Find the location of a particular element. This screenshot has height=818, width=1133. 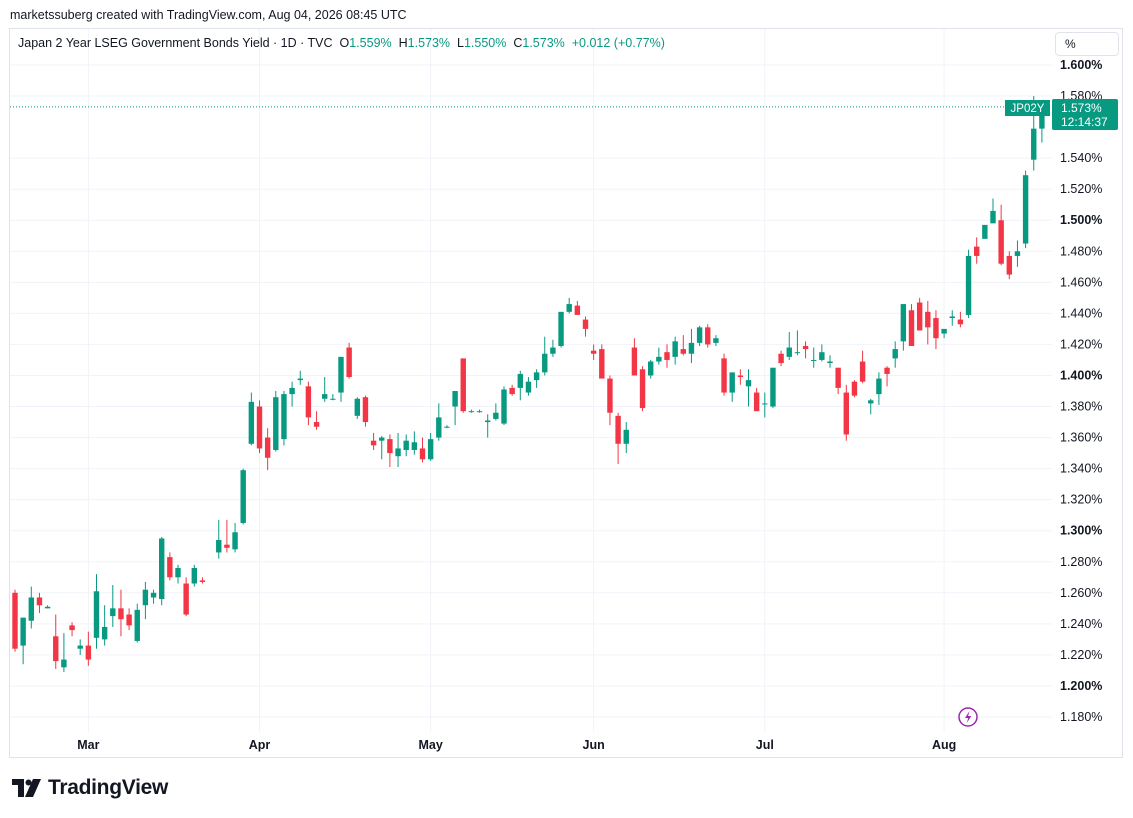

price-tag-countdown: 12:14:37 is located at coordinates (1084, 122).